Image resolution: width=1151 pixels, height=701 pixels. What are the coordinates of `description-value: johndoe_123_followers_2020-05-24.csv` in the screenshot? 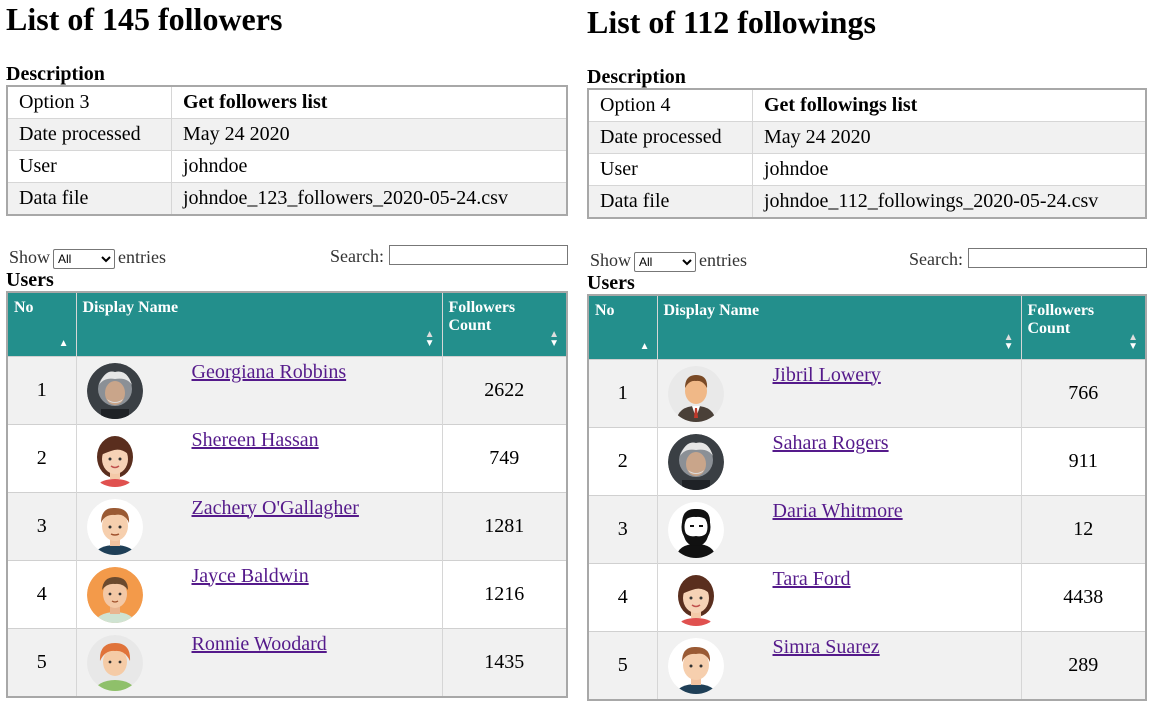 It's located at (369, 199).